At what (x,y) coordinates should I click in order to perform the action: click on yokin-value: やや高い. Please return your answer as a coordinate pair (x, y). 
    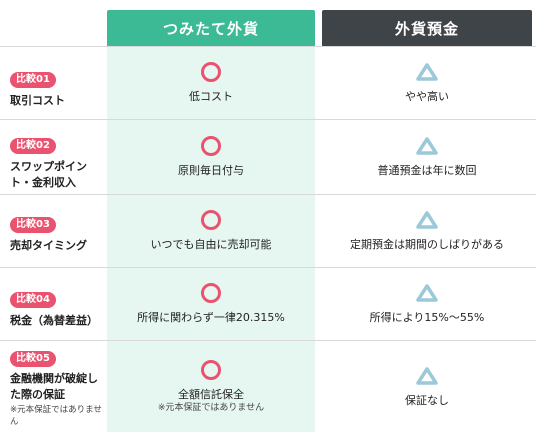
    Looking at the image, I should click on (427, 96).